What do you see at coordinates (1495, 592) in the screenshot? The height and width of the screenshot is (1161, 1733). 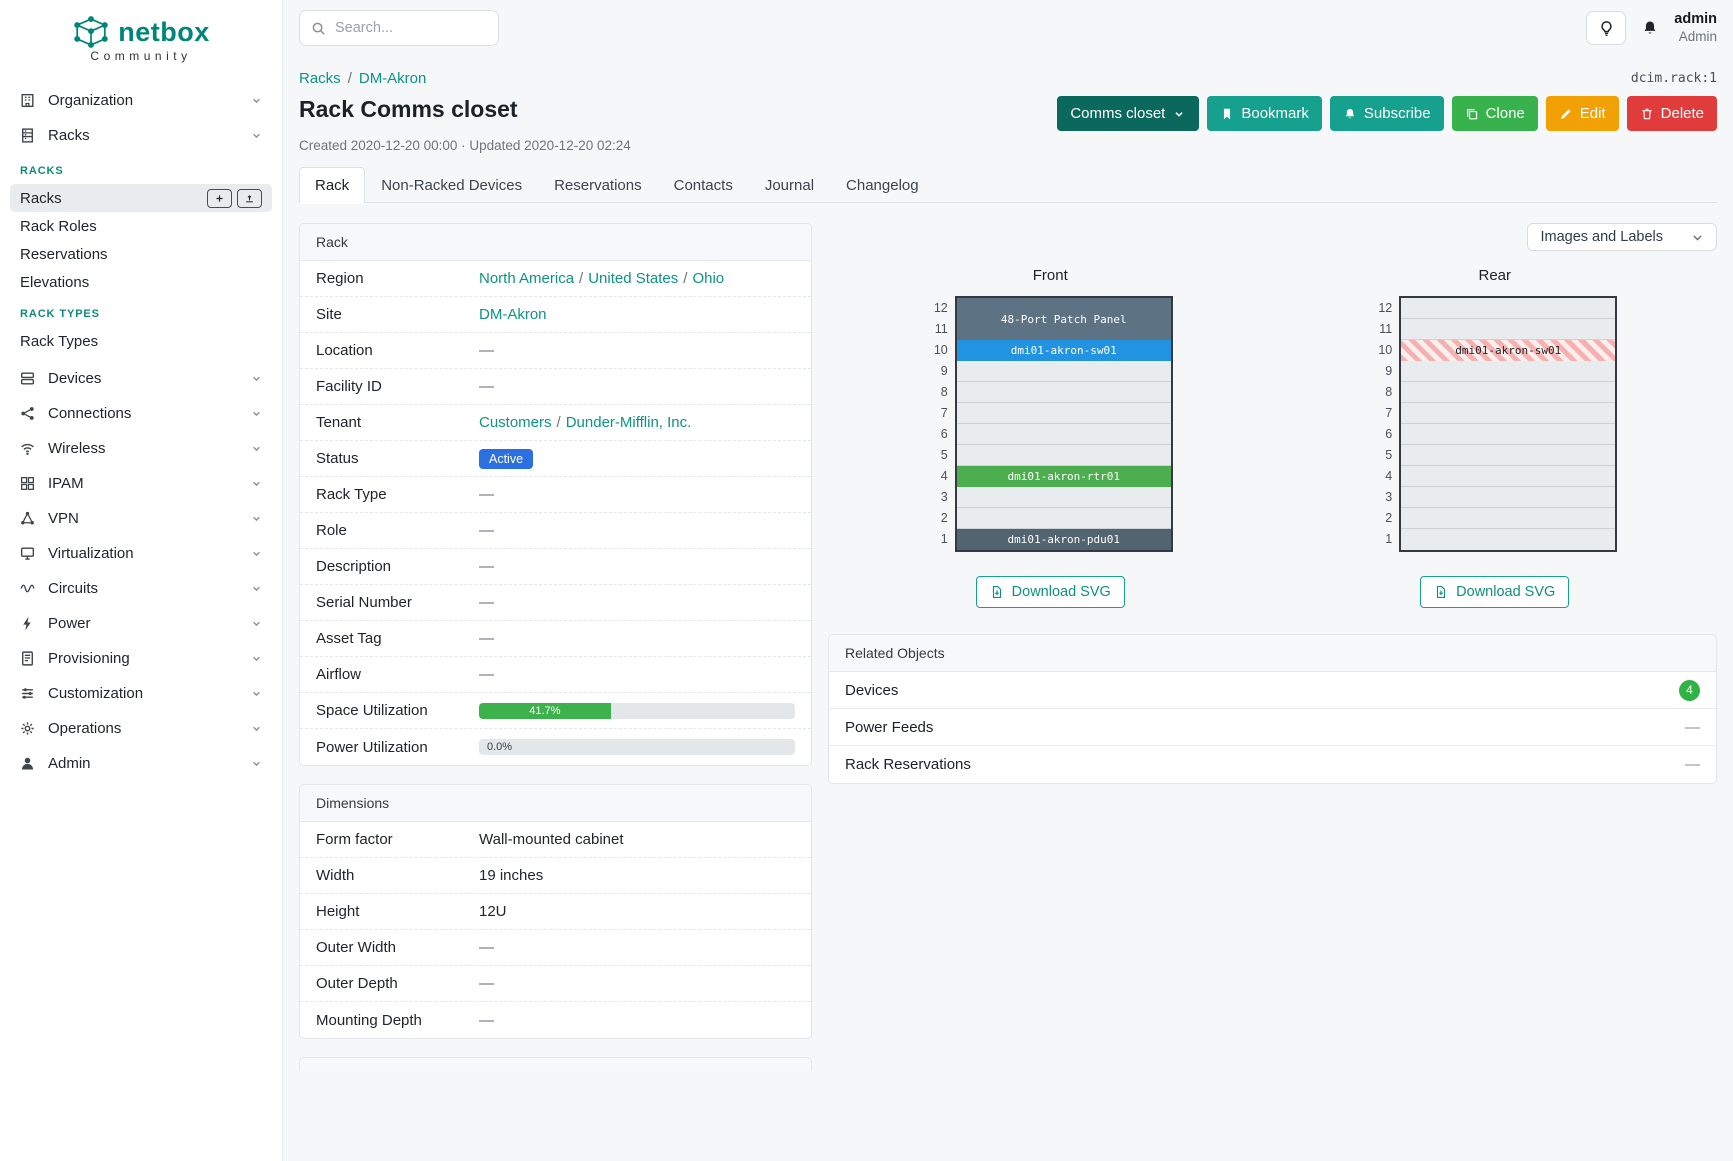 I see `rear-download-svg-button: Download SVG` at bounding box center [1495, 592].